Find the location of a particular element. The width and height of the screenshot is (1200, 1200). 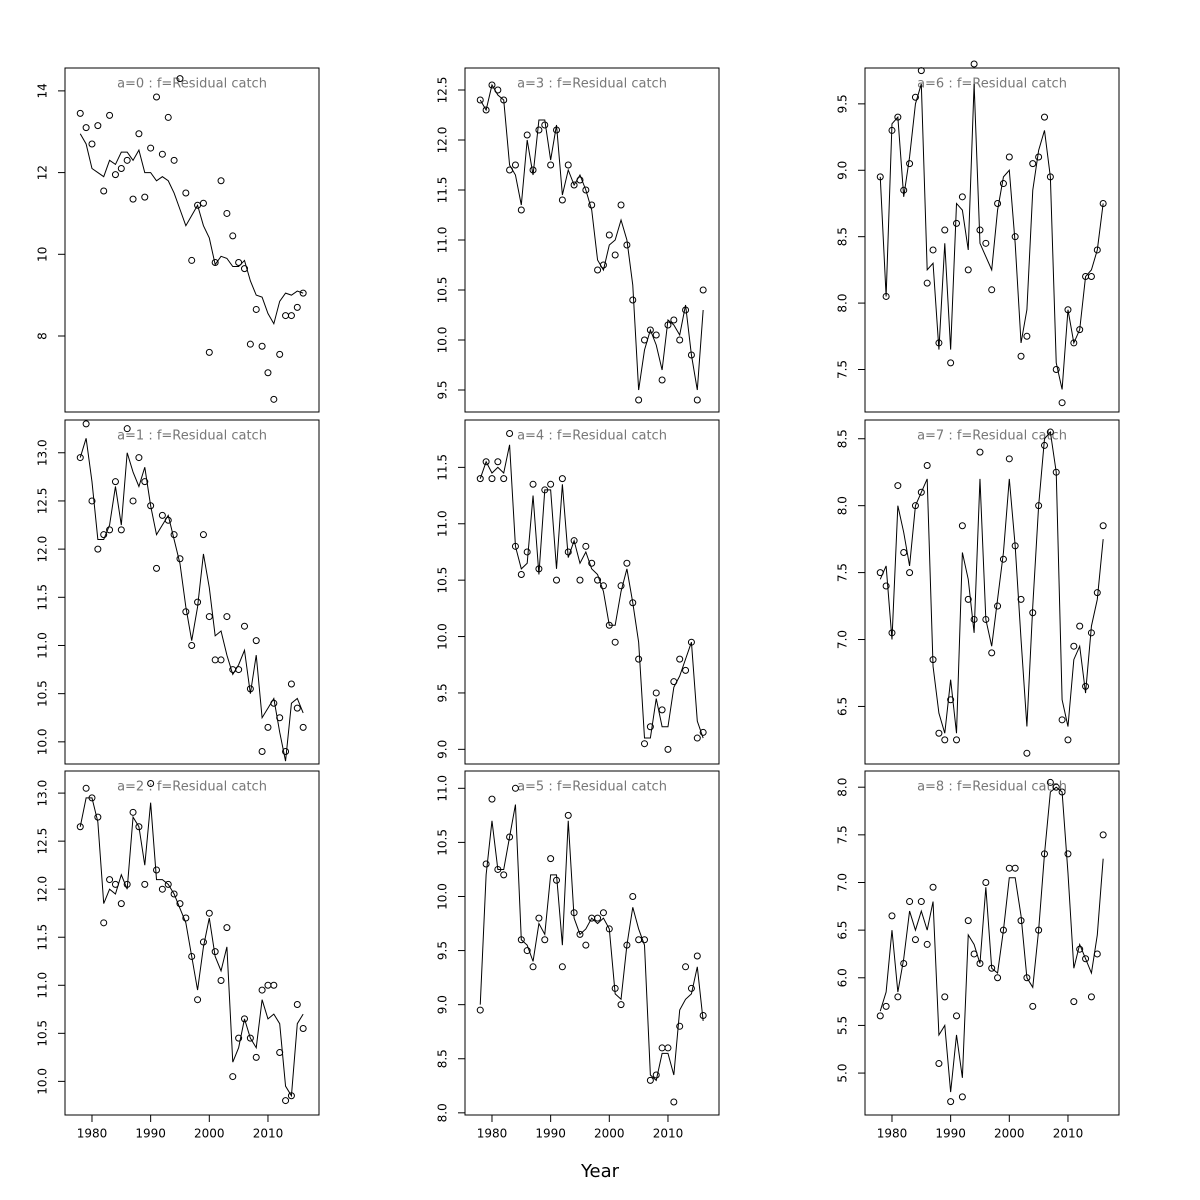

x-axis-label: Year is located at coordinates (600, 1171).